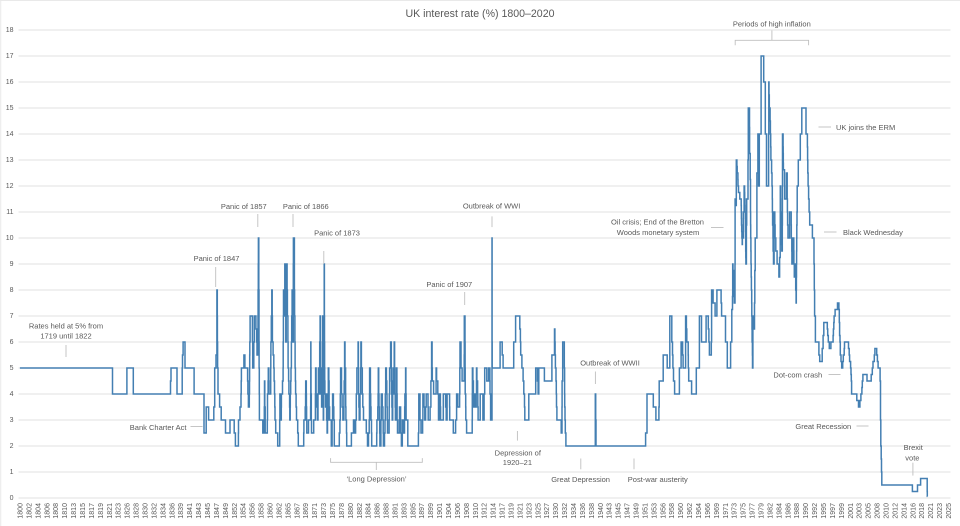  I want to click on svg-text: 1908, so click(467, 511).